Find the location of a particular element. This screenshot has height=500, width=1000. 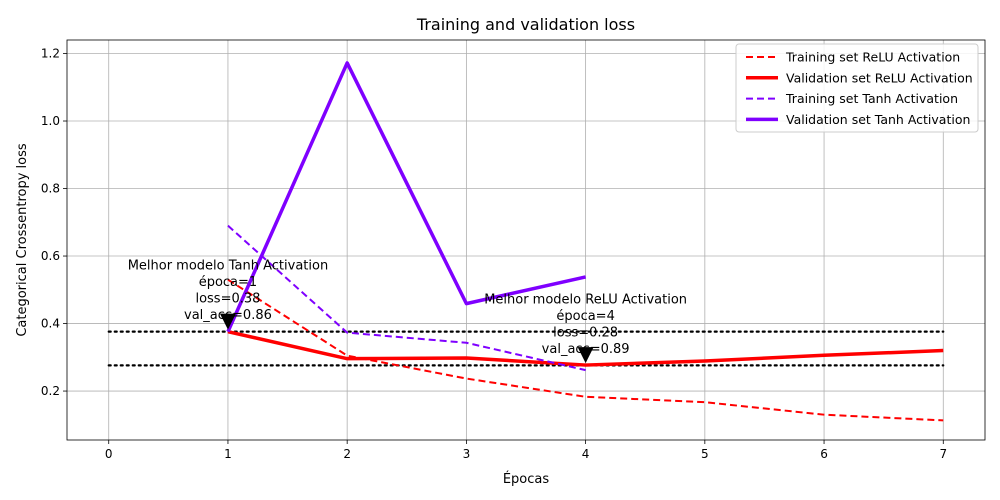

annotation-text: loss=0.28 is located at coordinates (585, 332).